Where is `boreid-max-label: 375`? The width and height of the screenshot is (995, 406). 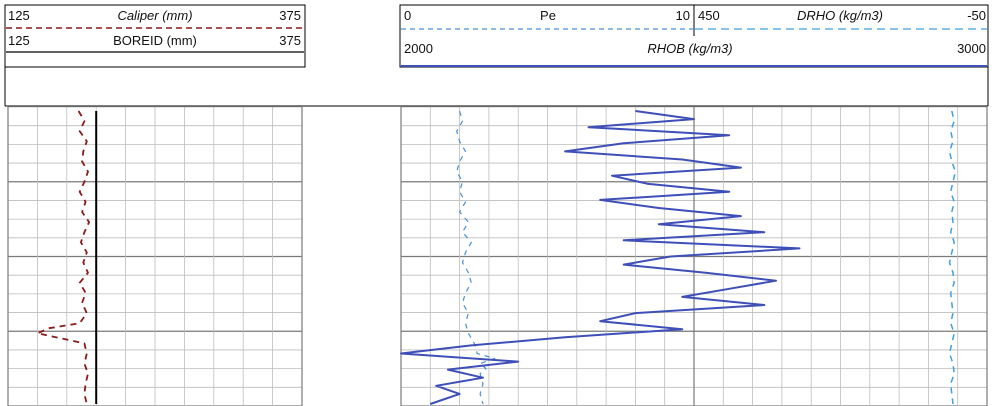
boreid-max-label: 375 is located at coordinates (290, 40).